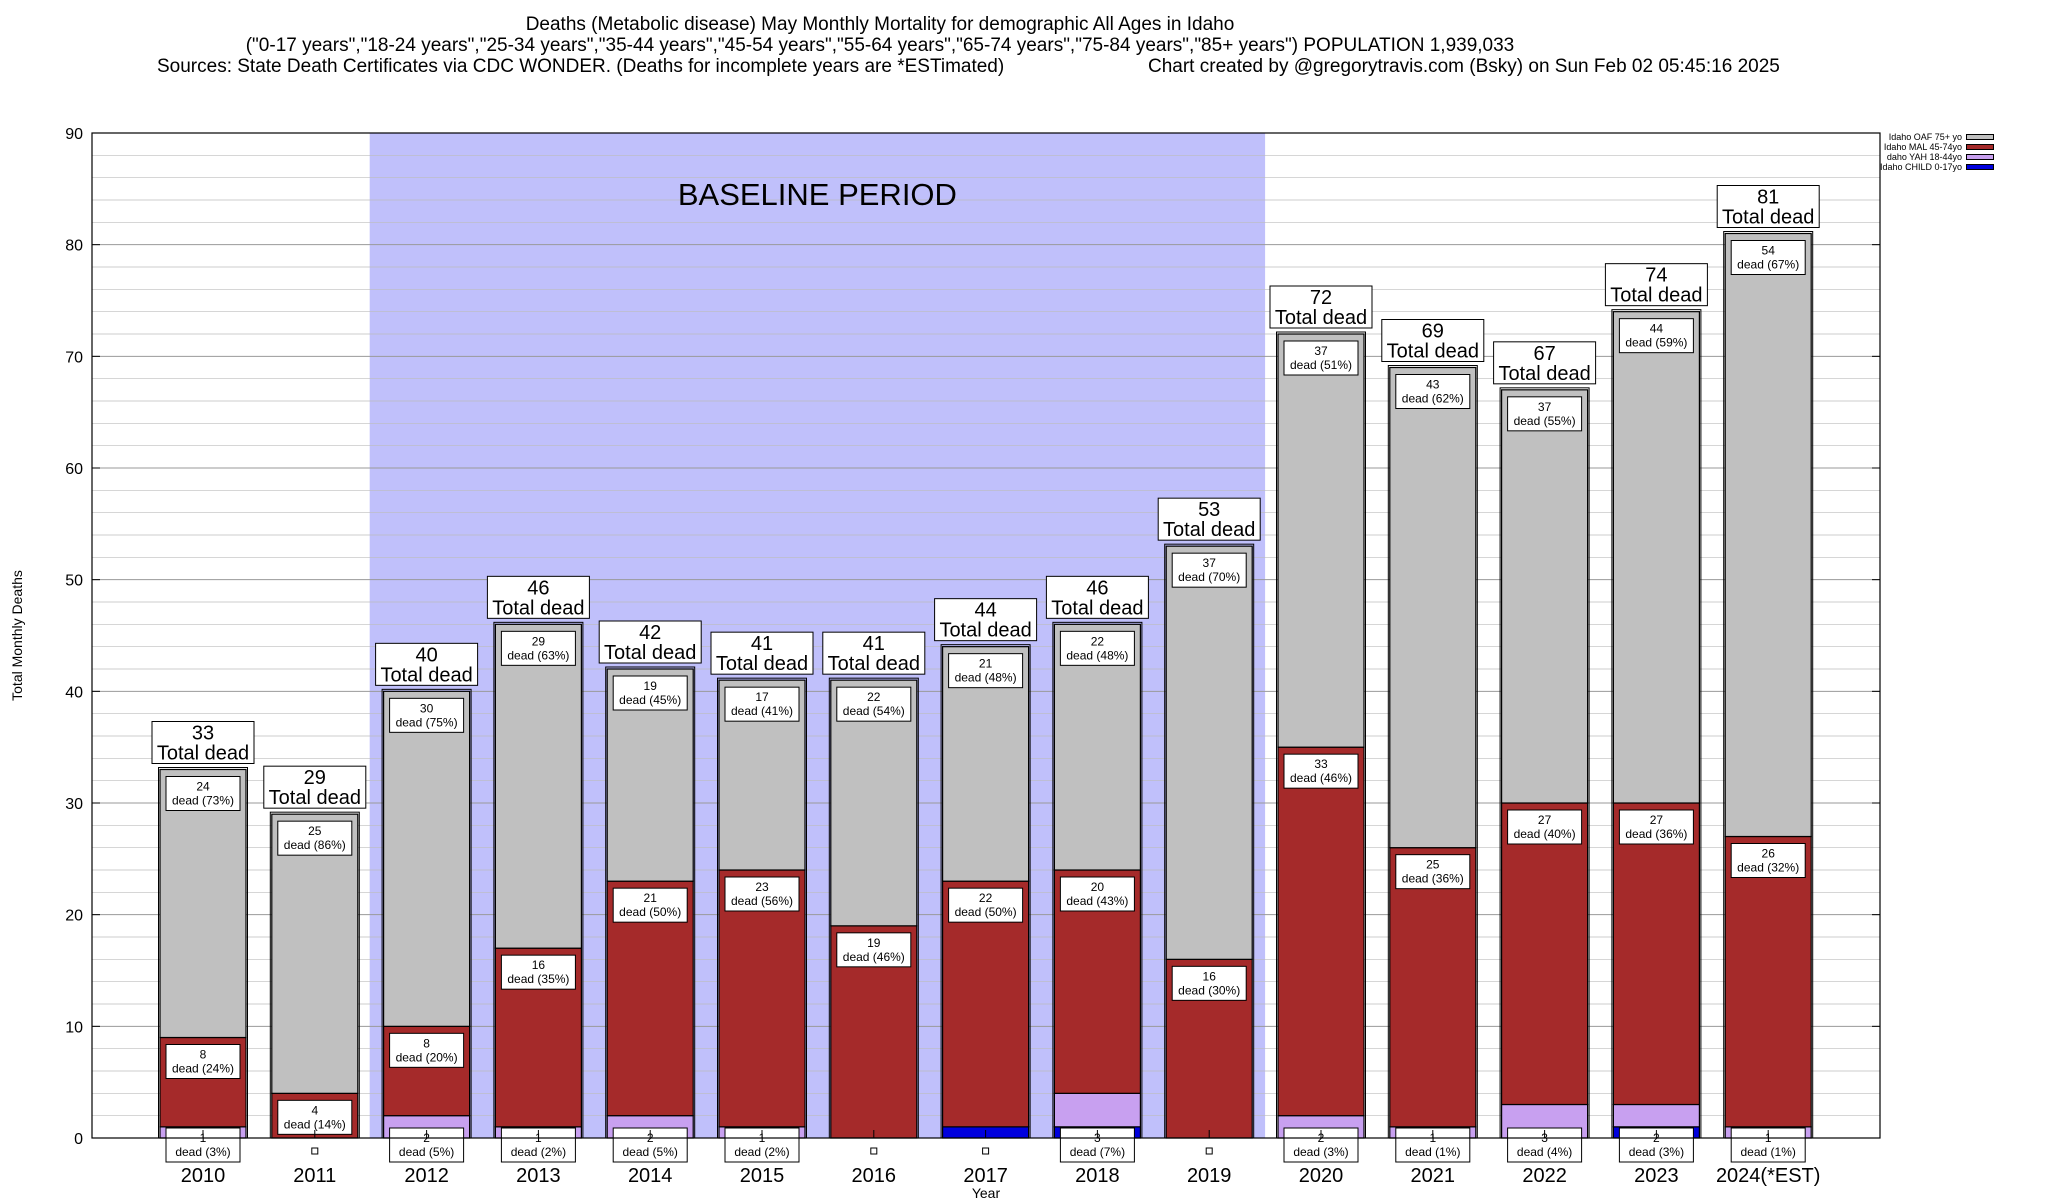 Image resolution: width=2048 pixels, height=1200 pixels. I want to click on legend-item-yah: daho YAH 18-44yo, so click(1937, 157).